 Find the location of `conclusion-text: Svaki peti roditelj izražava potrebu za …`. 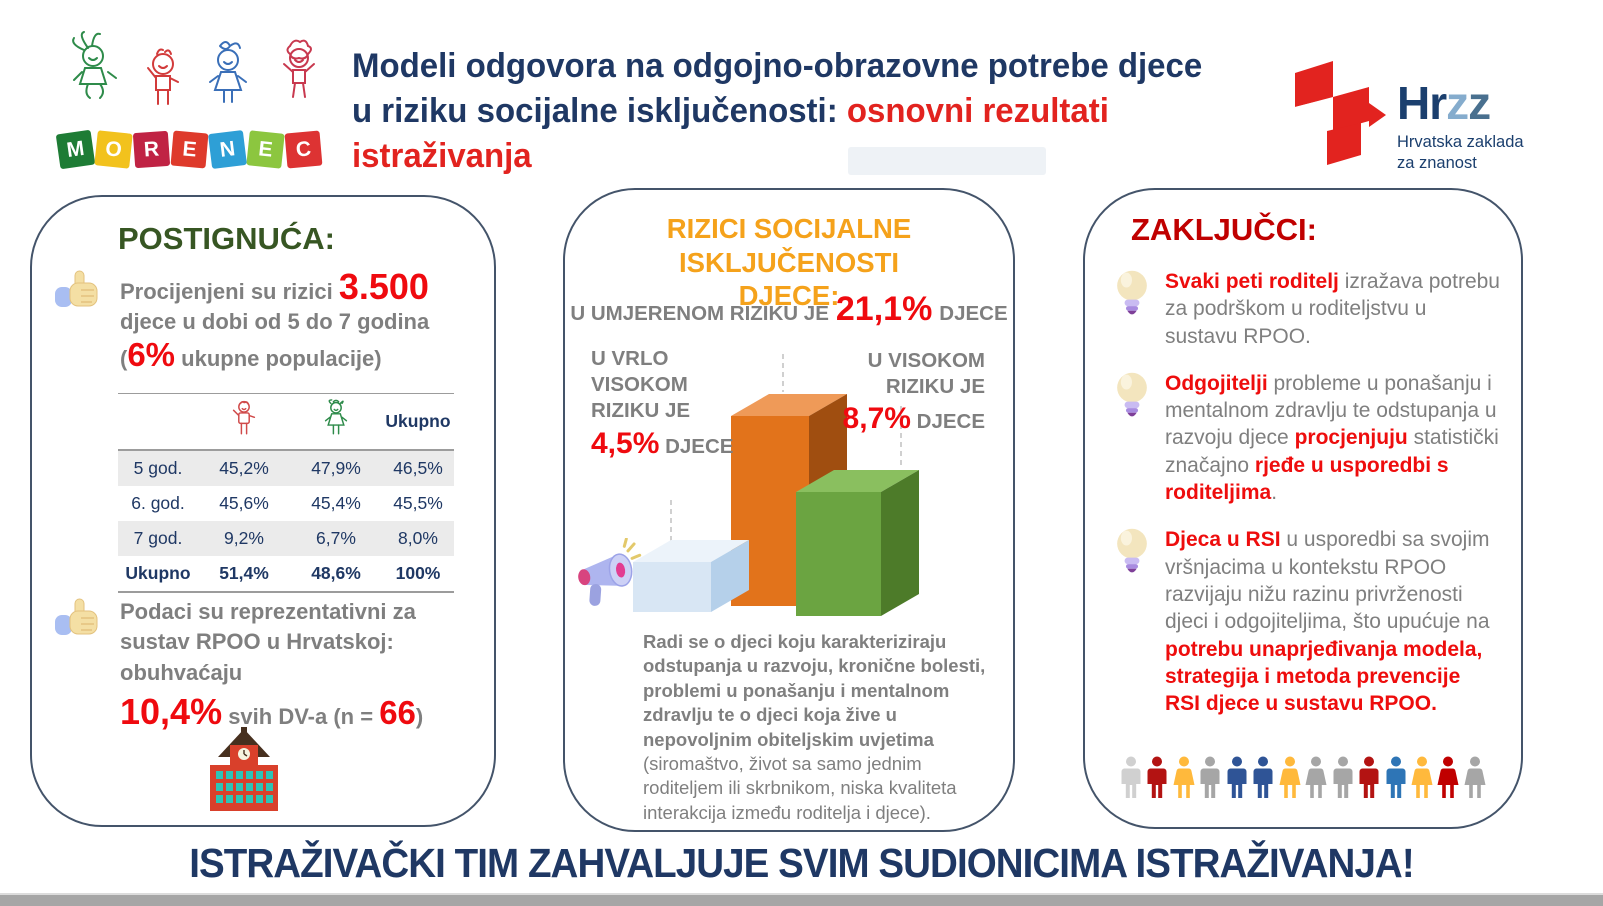

conclusion-text: Svaki peti roditelj izražava potrebu za … is located at coordinates (1332, 309).